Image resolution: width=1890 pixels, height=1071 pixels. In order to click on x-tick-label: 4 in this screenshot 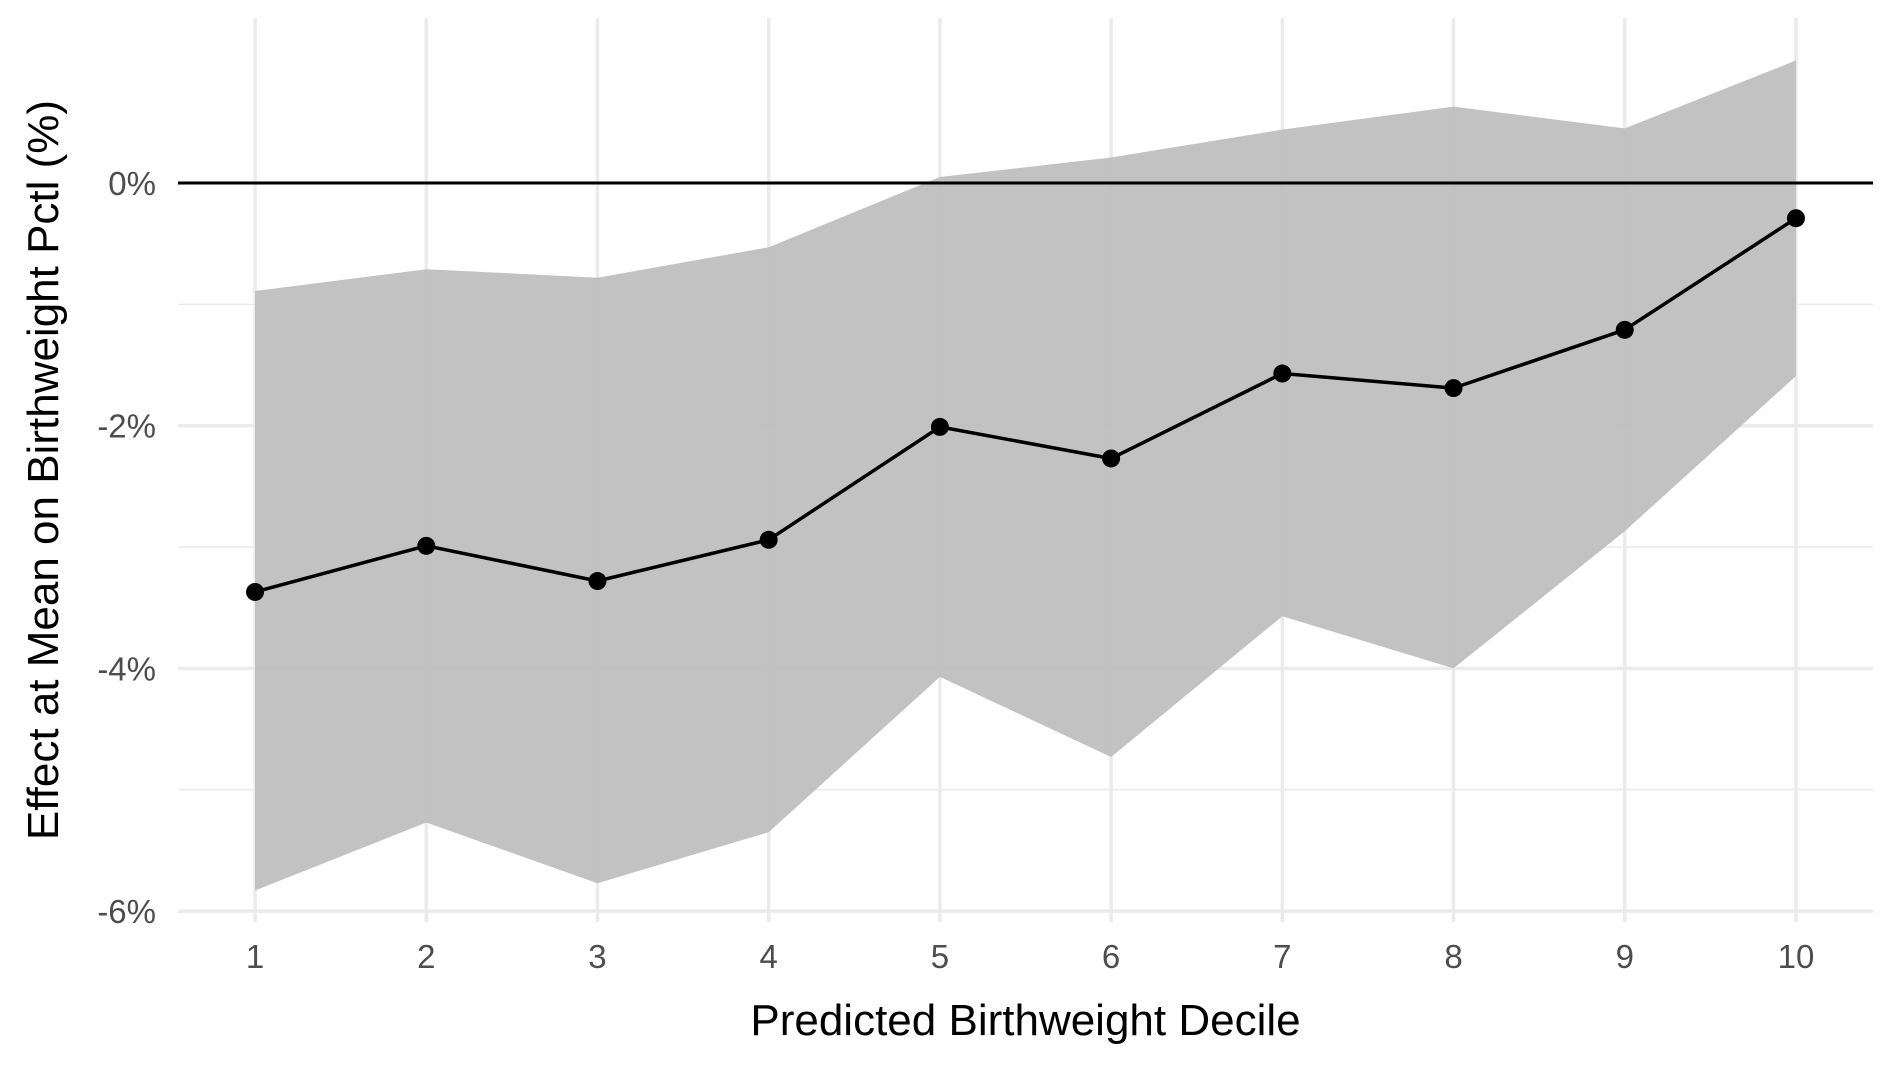, I will do `click(769, 956)`.